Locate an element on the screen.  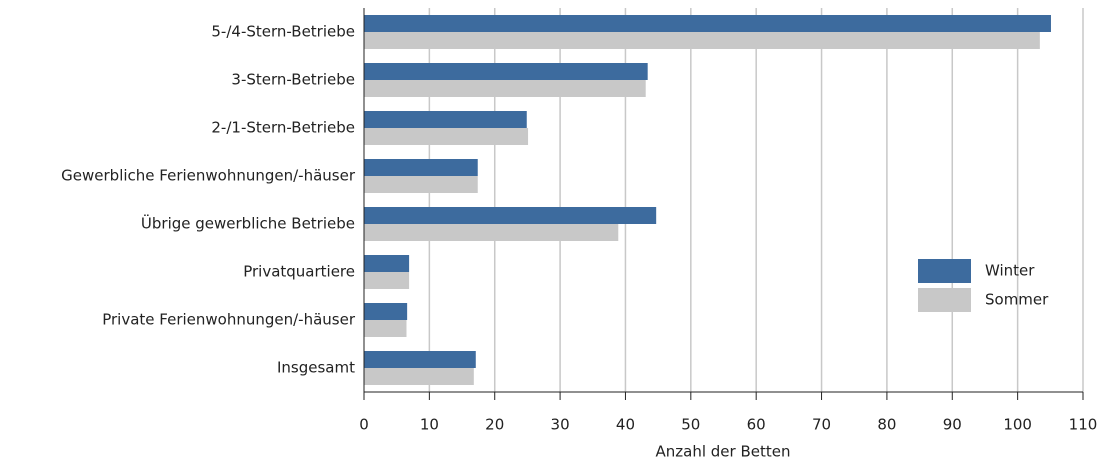
x-tick-label: 30 is located at coordinates (560, 425).